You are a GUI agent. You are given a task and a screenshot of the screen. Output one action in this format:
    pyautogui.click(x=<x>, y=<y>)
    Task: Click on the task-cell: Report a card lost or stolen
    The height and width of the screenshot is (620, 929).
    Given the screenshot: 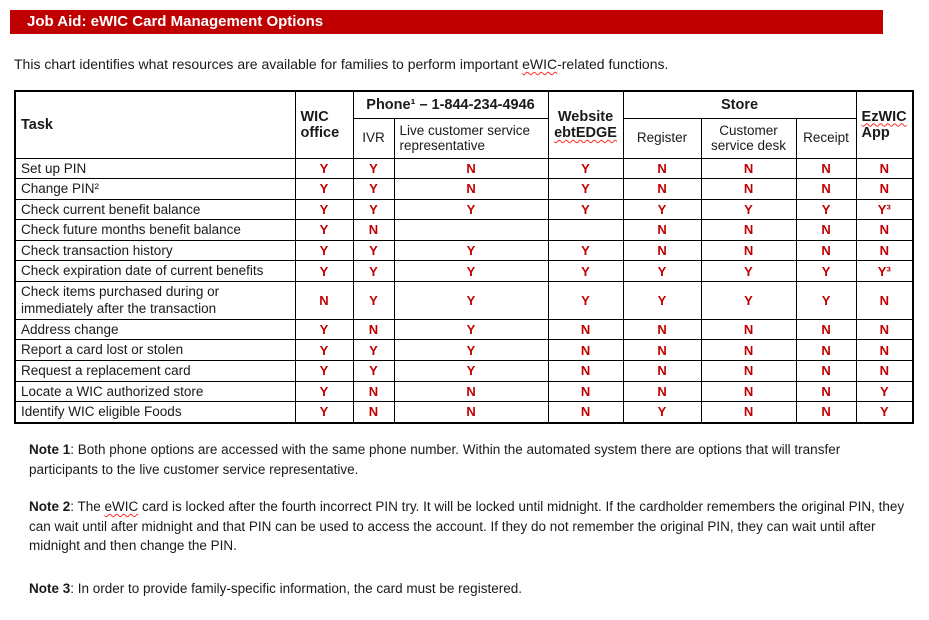 What is the action you would take?
    pyautogui.click(x=155, y=350)
    